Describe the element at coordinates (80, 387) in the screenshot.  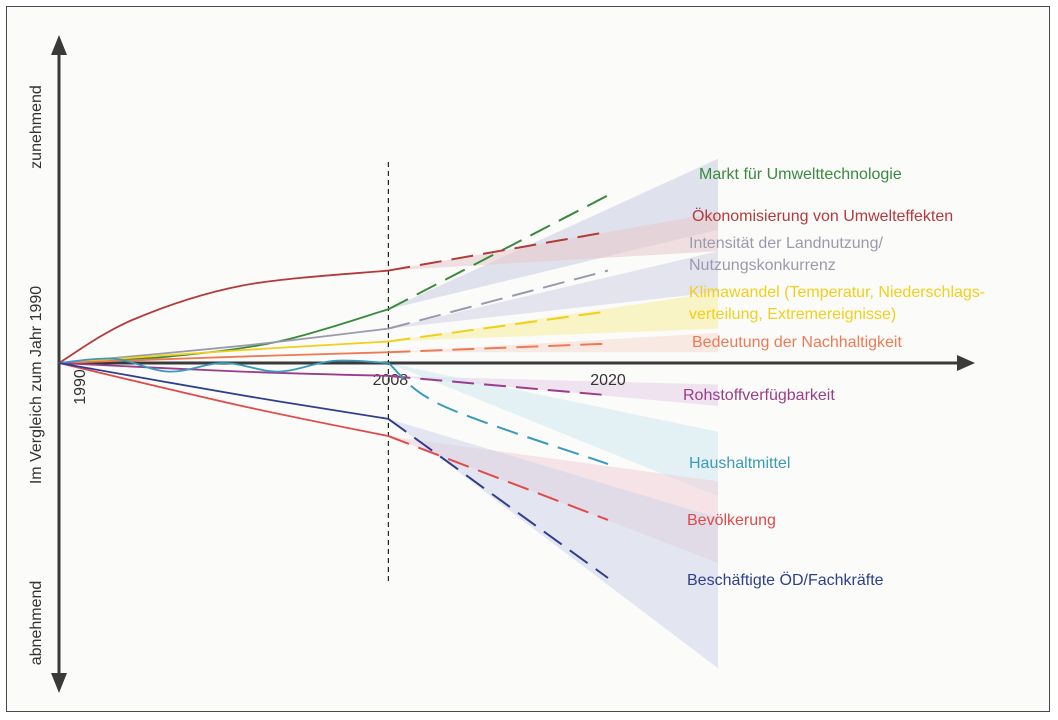
I see `x-tick-1990: 1990` at that location.